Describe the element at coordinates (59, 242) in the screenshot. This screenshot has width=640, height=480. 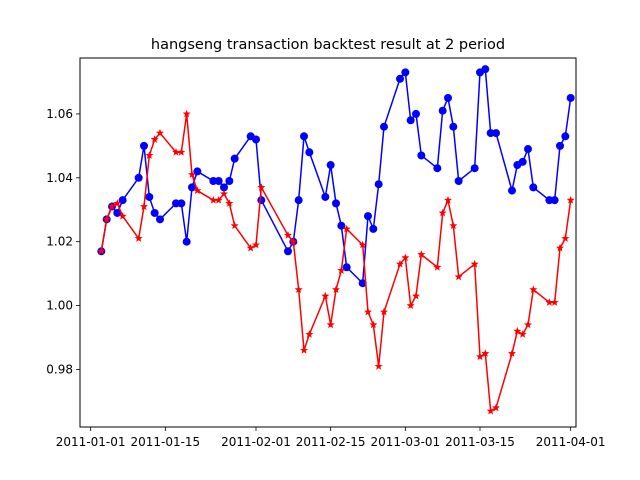
I see `y-tick-label-3: 1.02` at that location.